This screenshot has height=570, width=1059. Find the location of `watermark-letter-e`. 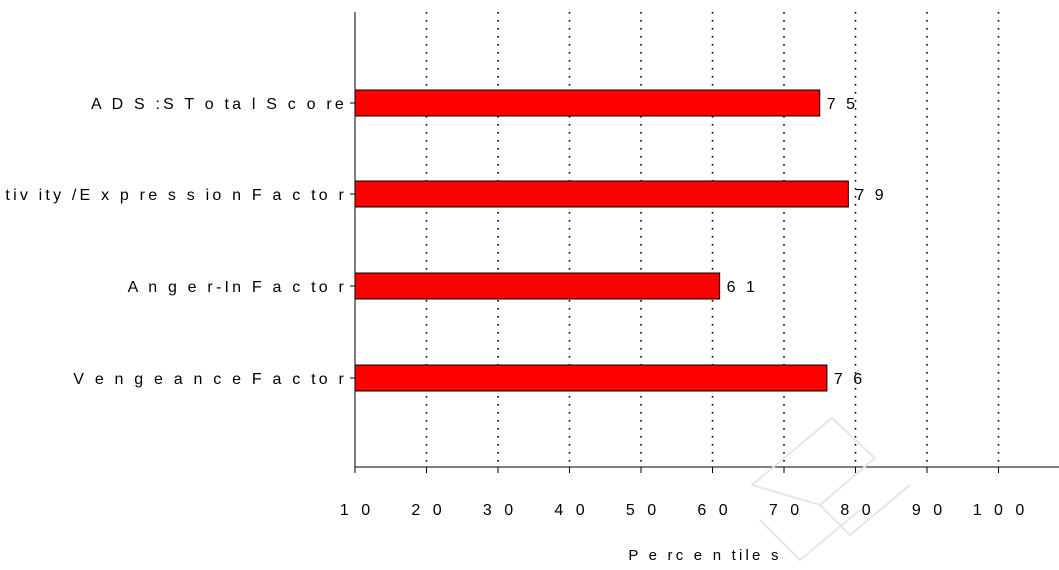

watermark-letter-e is located at coordinates (830, 489).